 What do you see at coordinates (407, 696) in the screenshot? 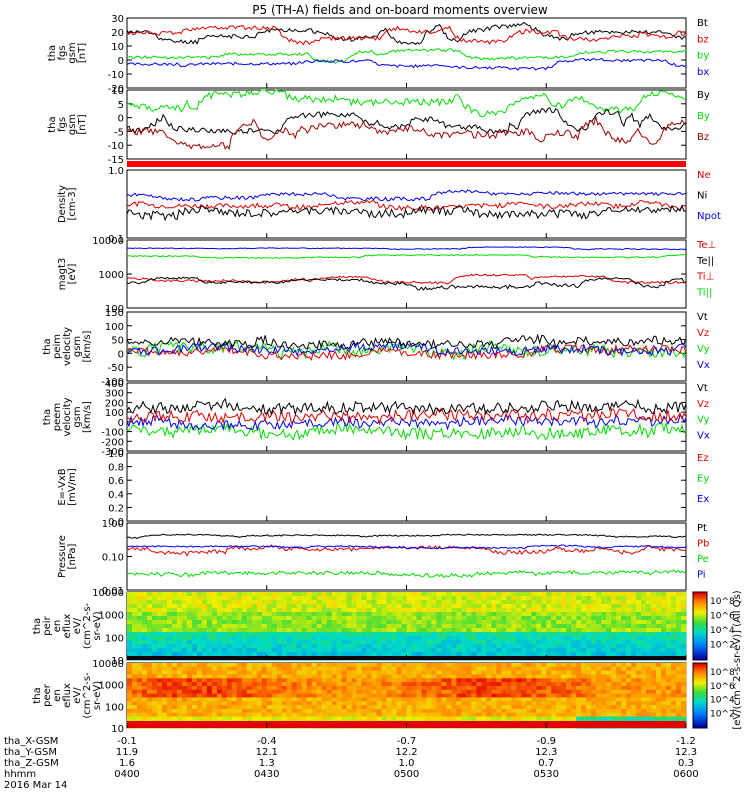
I see `spectrogram-peer` at bounding box center [407, 696].